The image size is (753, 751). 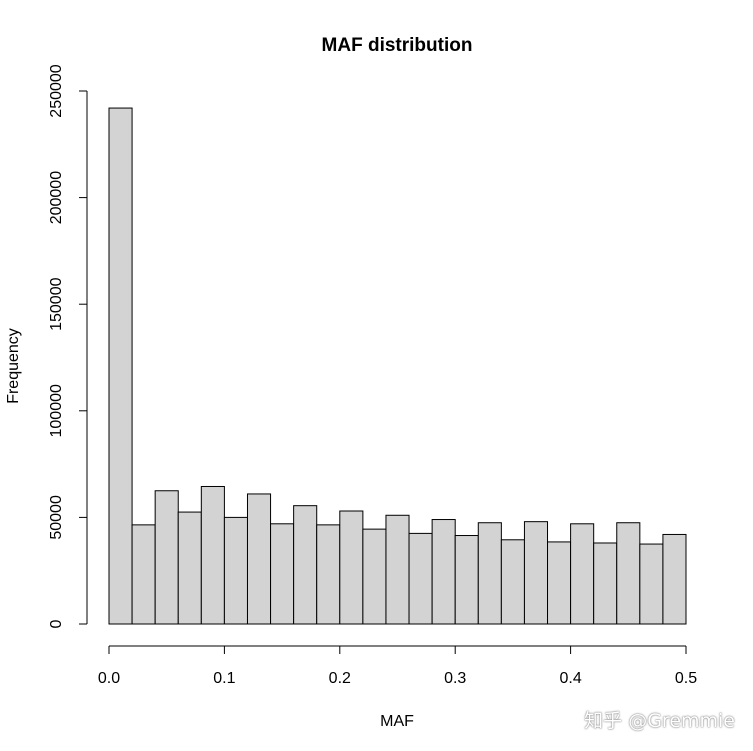 What do you see at coordinates (686, 678) in the screenshot?
I see `x-tick-label: 0.5` at bounding box center [686, 678].